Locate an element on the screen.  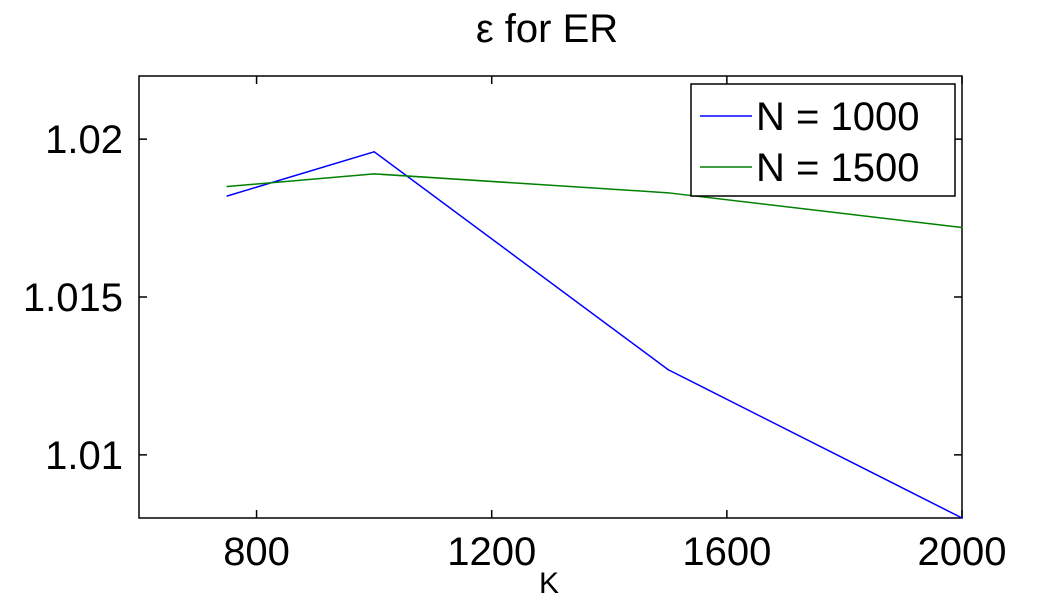
legend-label-n1500: N = 1500 is located at coordinates (837, 168).